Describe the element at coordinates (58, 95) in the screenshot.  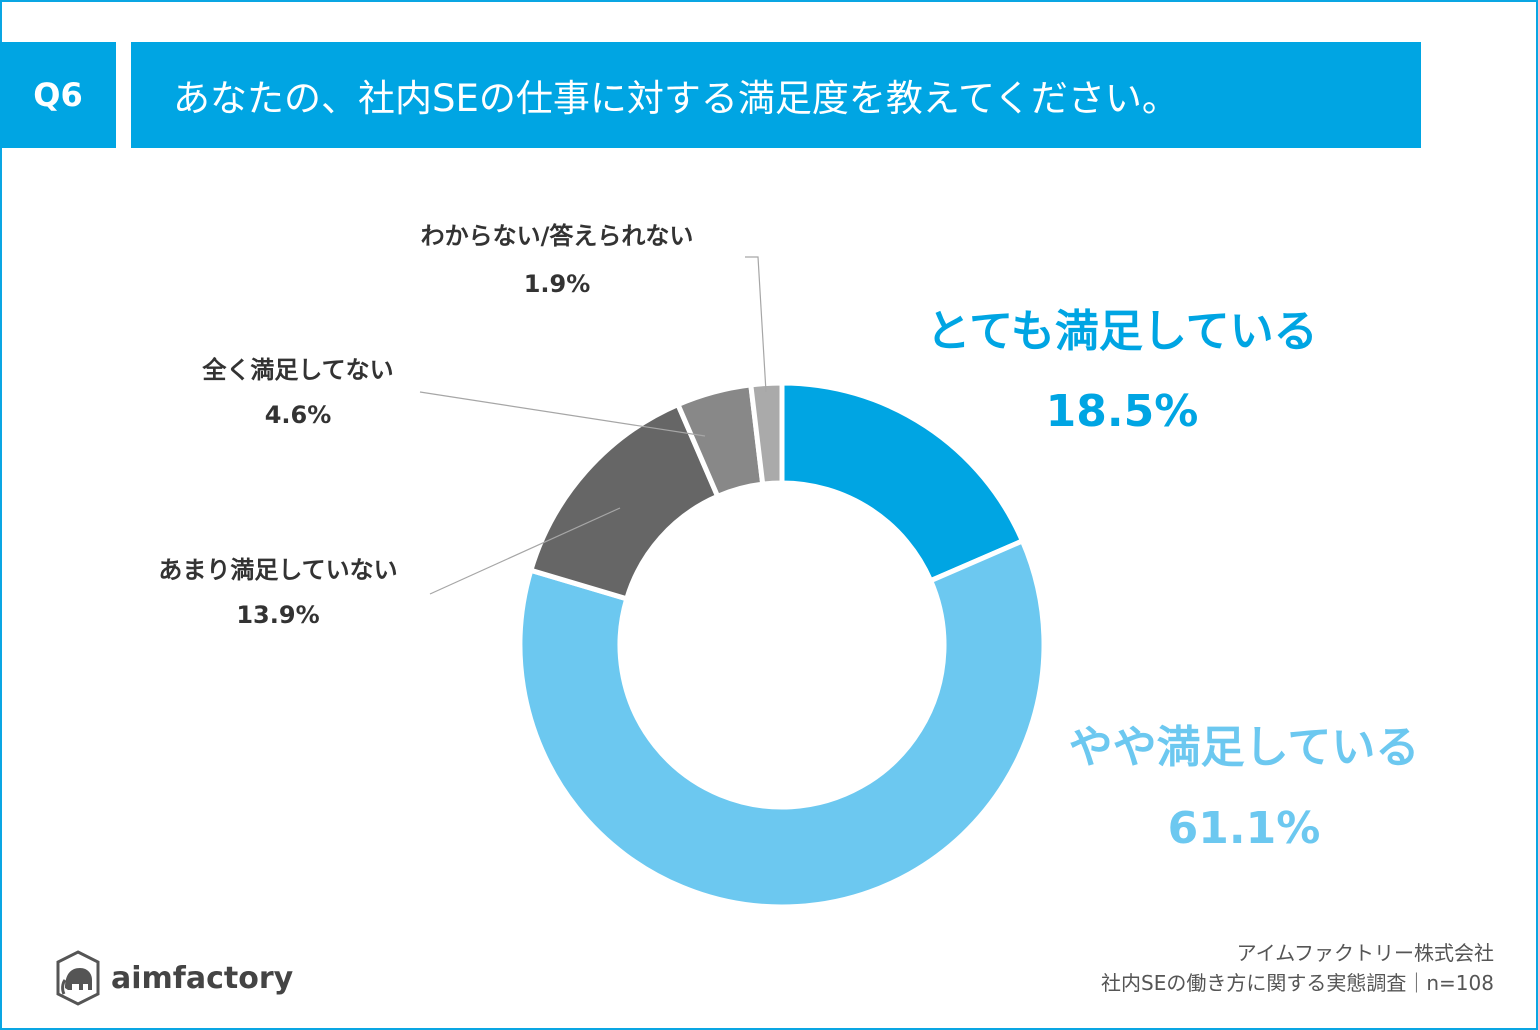
I see `question-number-badge: Q6` at that location.